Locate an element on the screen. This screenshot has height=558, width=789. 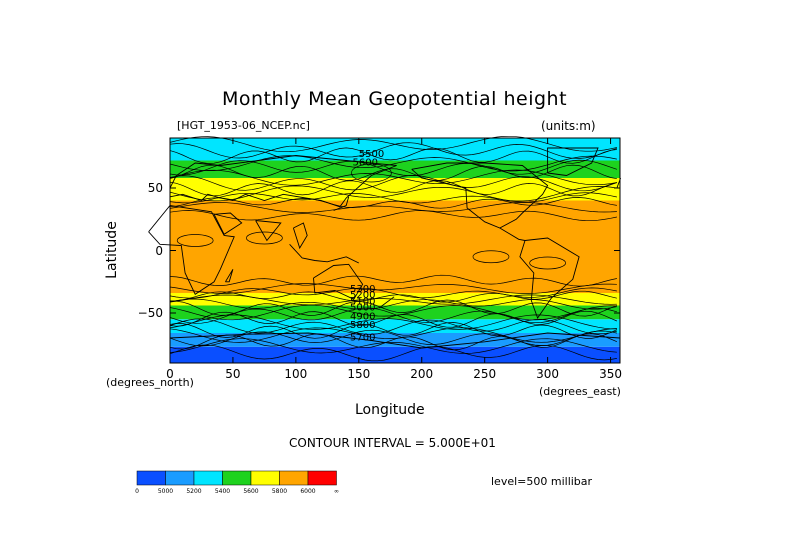
contour-label: 5200 is located at coordinates (362, 295).